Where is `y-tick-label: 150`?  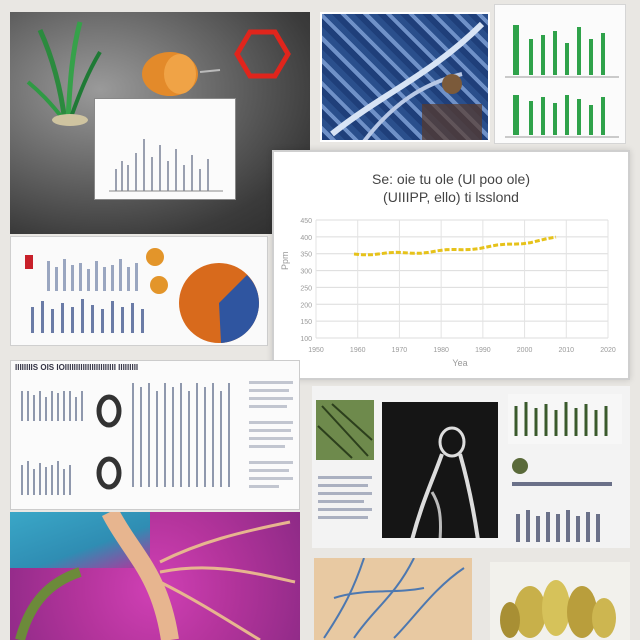 y-tick-label: 150 is located at coordinates (306, 322).